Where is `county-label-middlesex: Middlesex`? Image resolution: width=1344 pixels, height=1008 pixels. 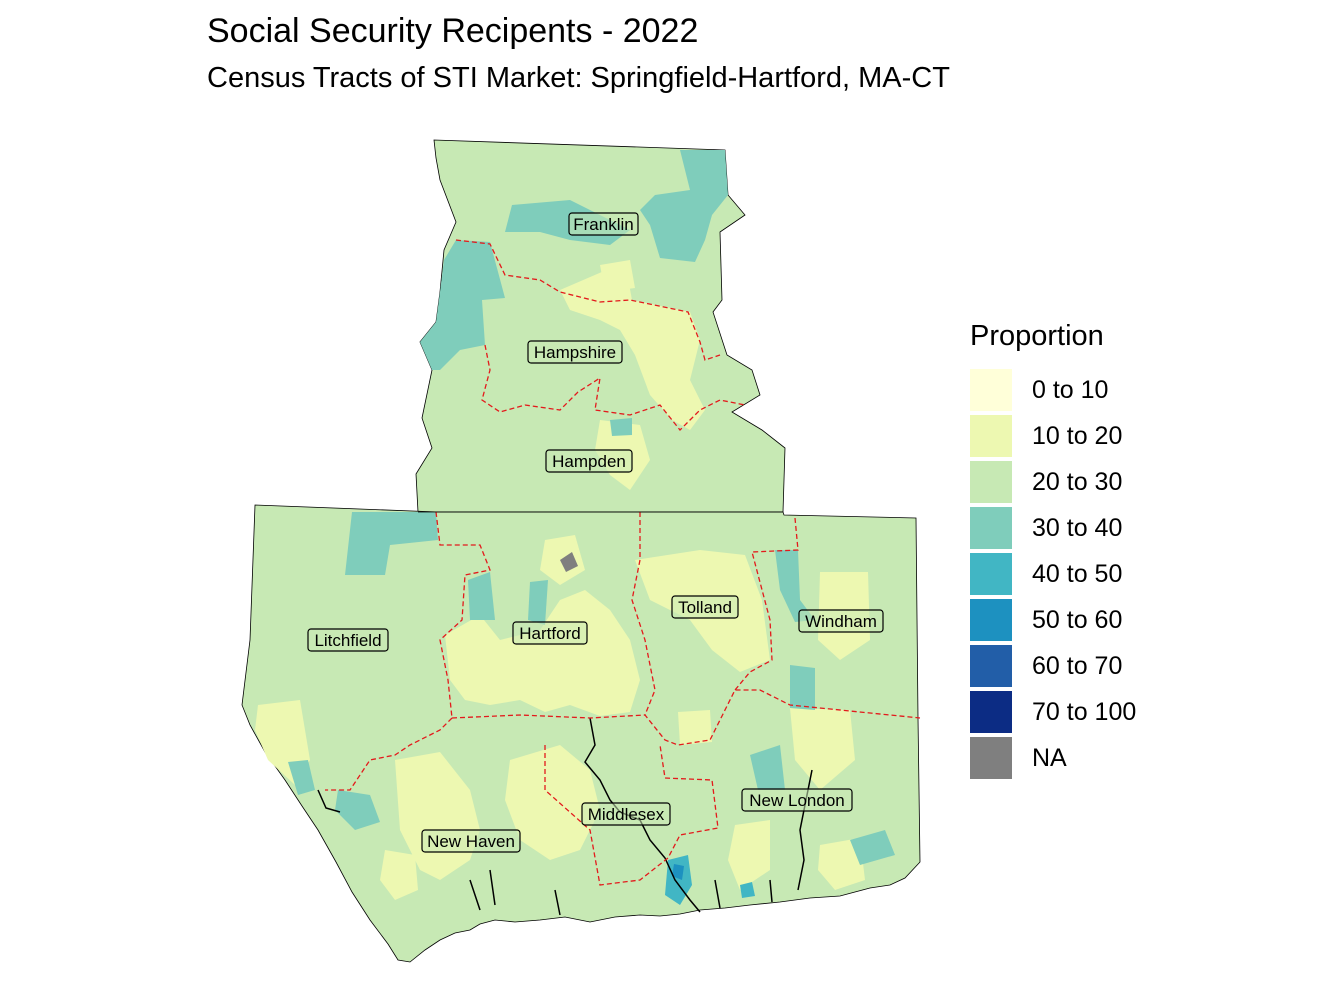 county-label-middlesex: Middlesex is located at coordinates (626, 814).